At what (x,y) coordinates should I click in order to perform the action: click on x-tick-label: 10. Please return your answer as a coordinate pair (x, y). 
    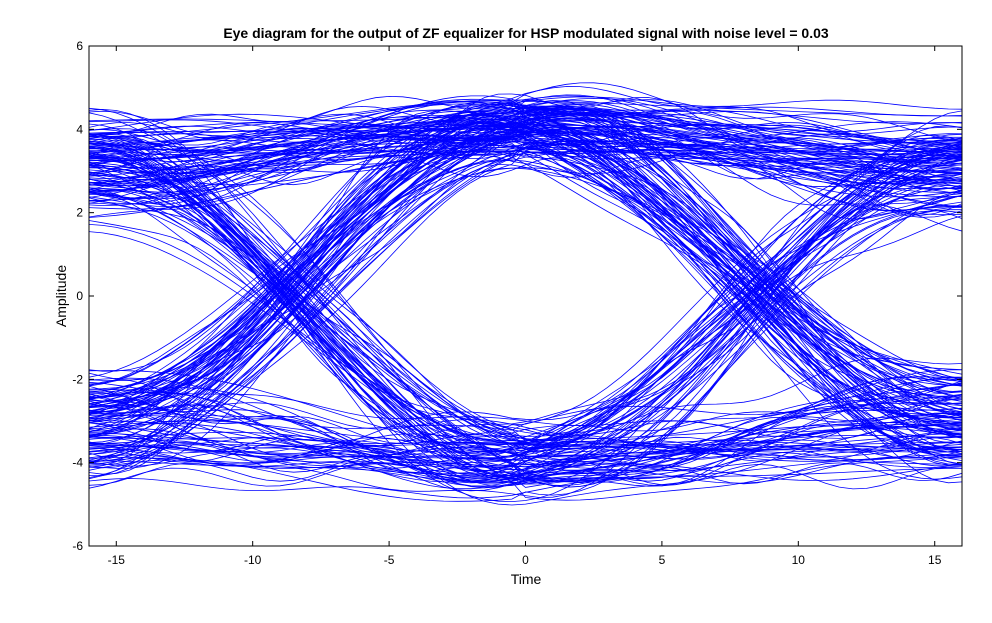
    Looking at the image, I should click on (799, 560).